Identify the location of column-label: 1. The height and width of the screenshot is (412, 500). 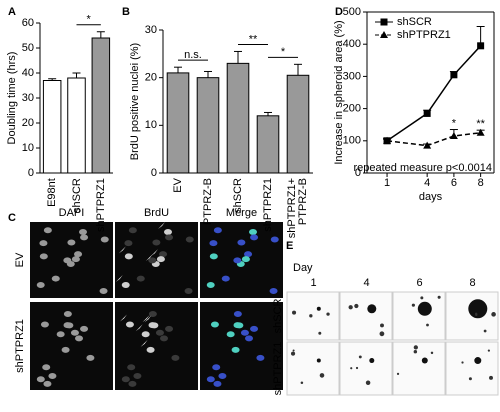
(313, 283).